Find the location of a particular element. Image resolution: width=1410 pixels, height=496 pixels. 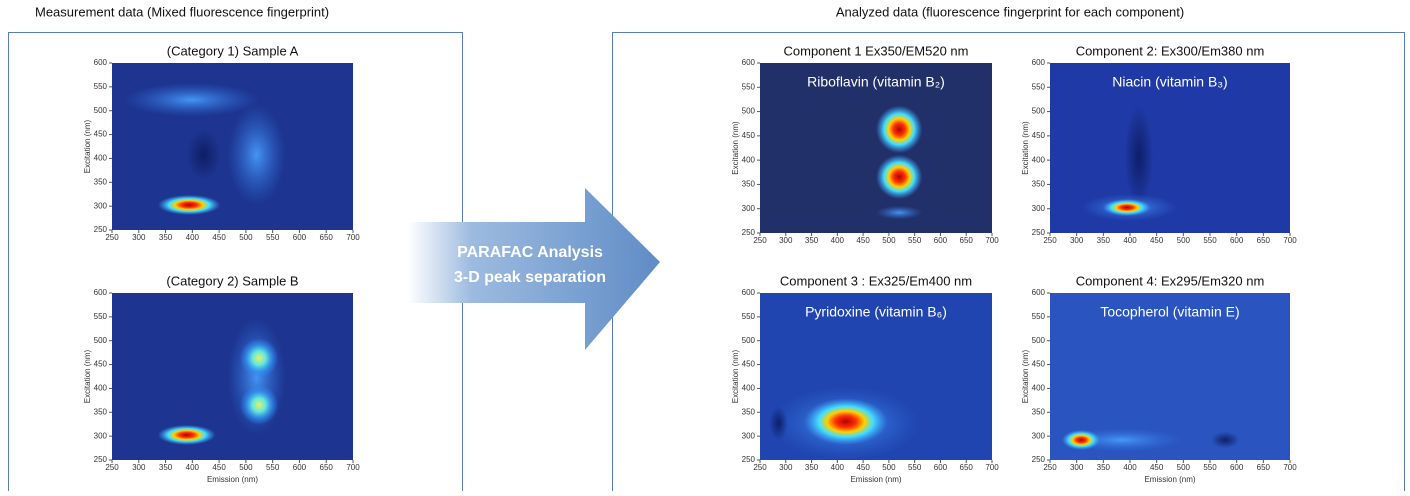

plot-title: Component 2: Ex300/Em380 nm is located at coordinates (1170, 50).